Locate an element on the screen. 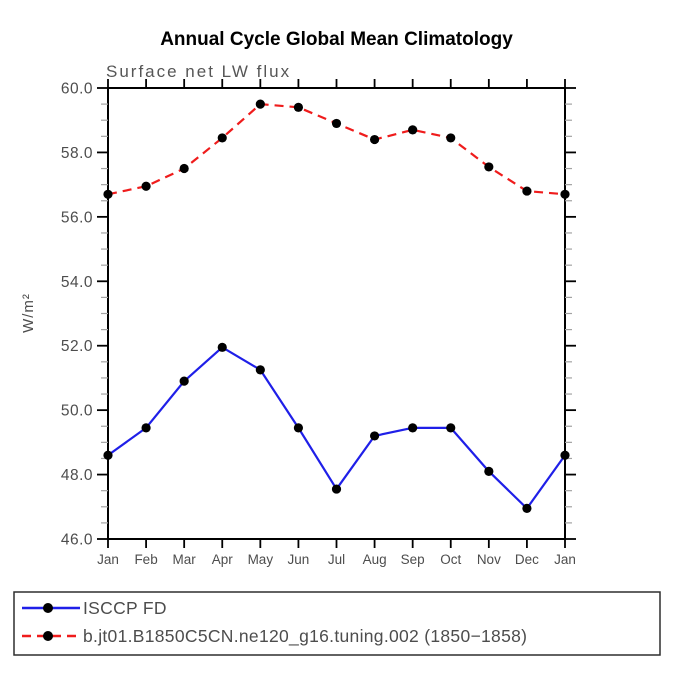  x-tick-label: Mar is located at coordinates (185, 559).